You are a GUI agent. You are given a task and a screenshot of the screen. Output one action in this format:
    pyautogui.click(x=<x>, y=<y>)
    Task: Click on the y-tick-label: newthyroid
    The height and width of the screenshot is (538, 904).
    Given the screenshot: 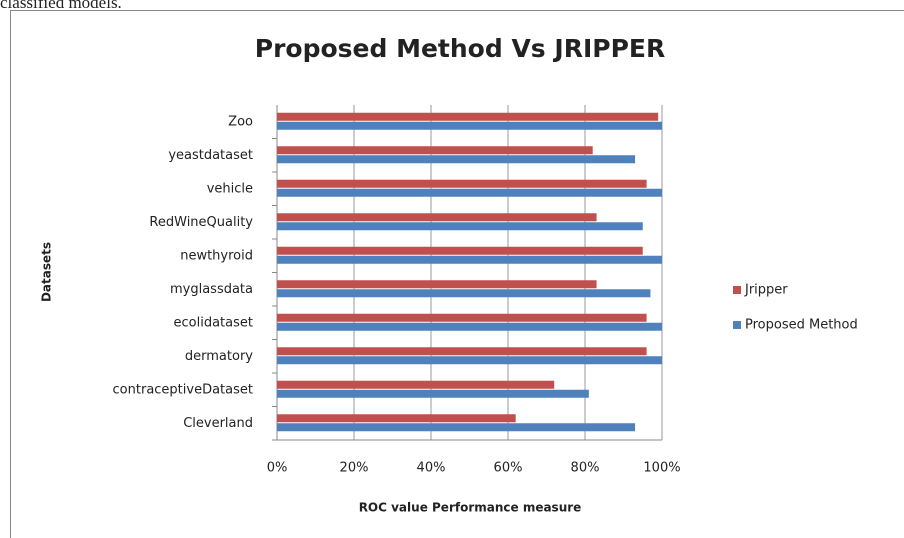 What is the action you would take?
    pyautogui.click(x=216, y=255)
    